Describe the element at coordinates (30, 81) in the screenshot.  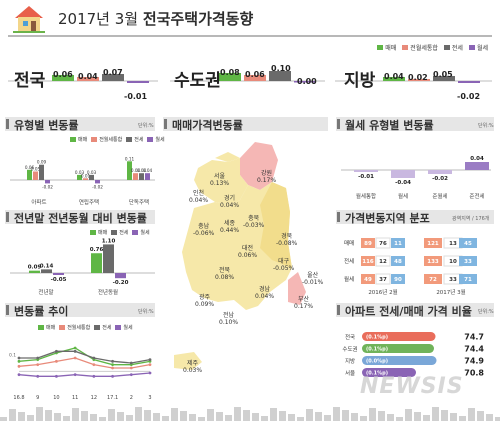
I see `summary-region-national: 전국` at that location.